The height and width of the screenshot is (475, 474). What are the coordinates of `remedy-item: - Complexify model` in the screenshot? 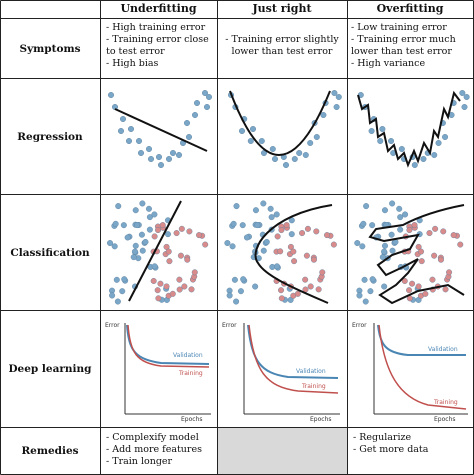 It's located at (152, 437).